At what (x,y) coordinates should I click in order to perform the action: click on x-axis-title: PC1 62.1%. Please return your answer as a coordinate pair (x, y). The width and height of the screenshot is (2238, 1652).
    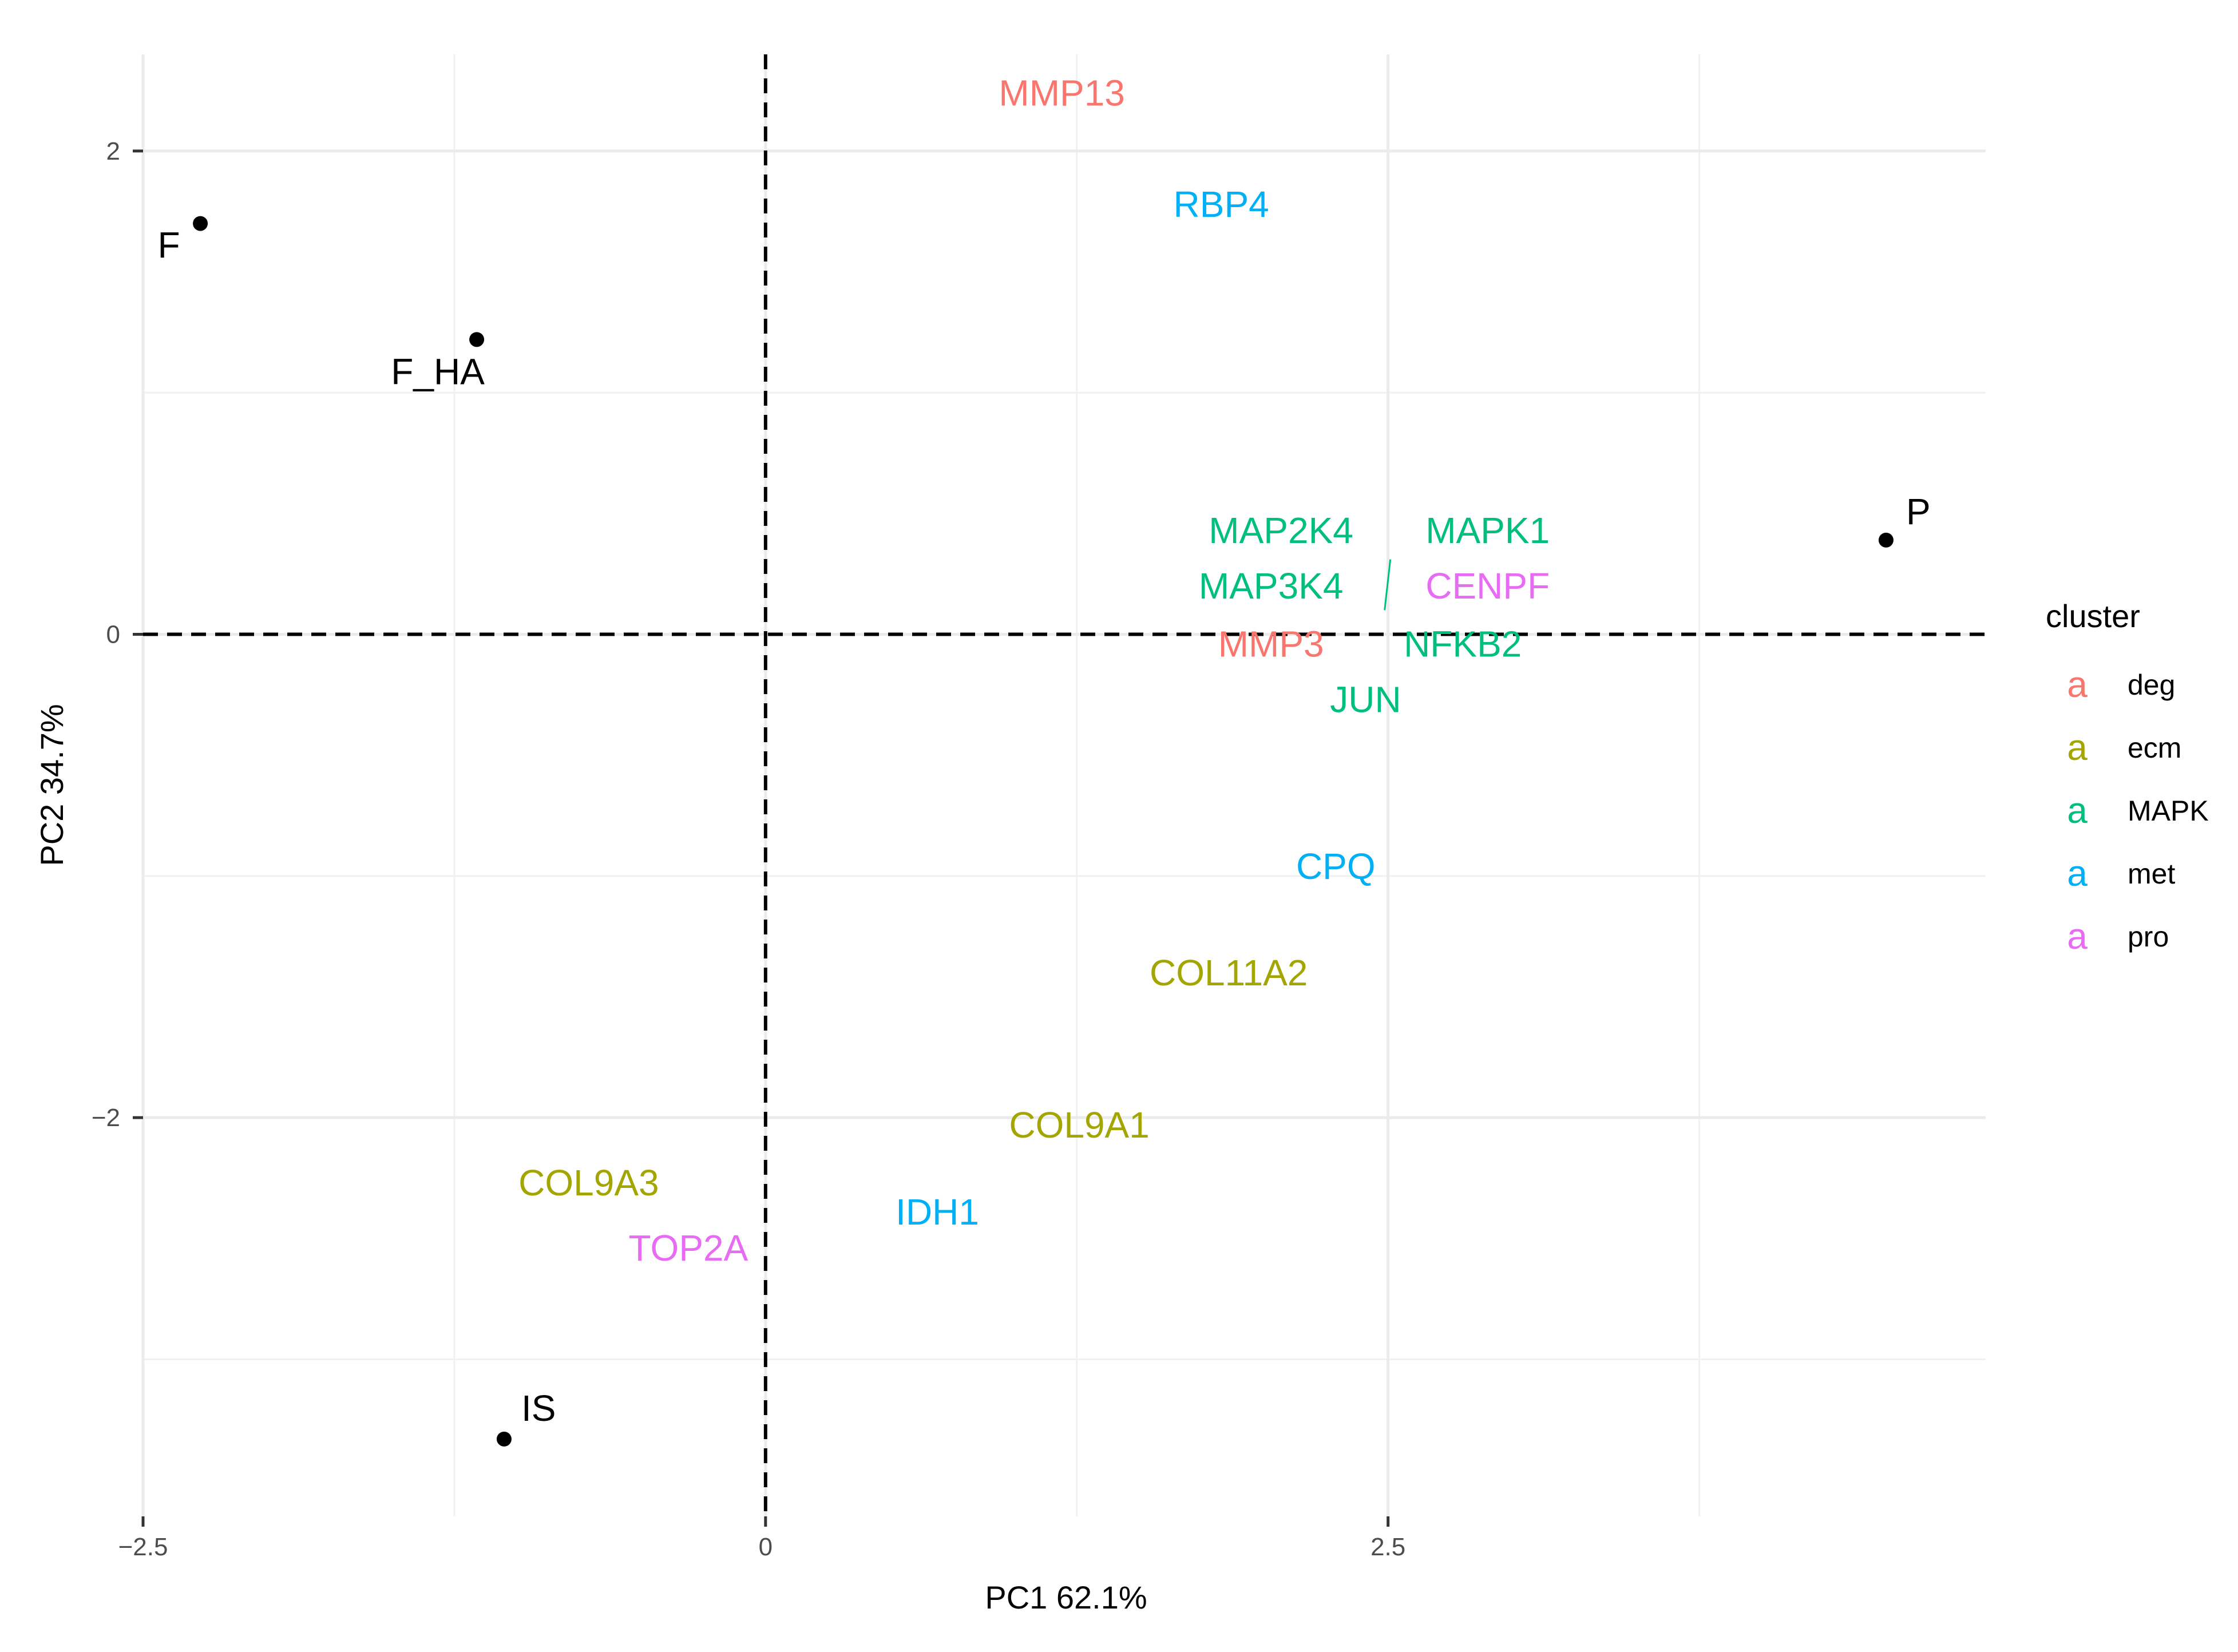
    Looking at the image, I should click on (1066, 1597).